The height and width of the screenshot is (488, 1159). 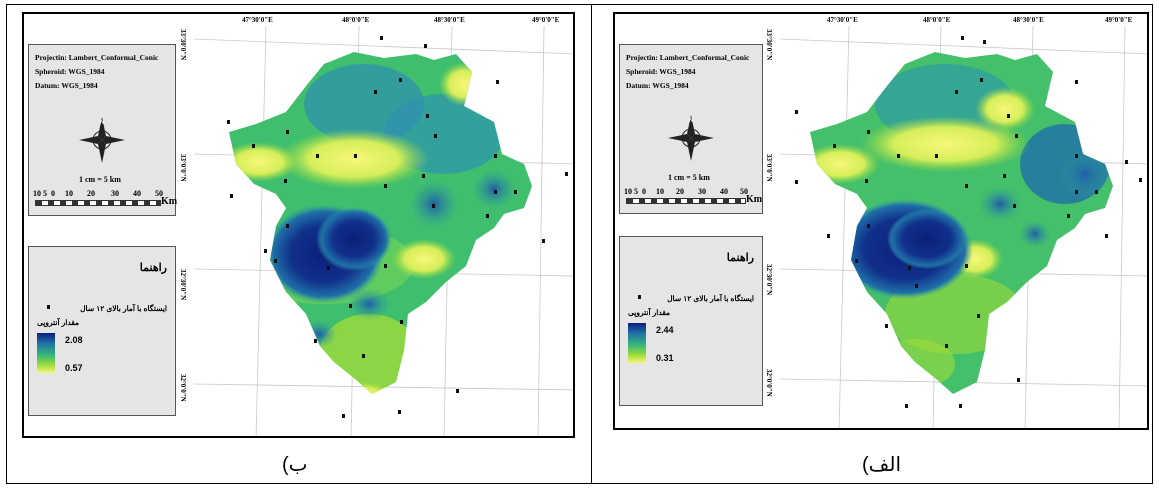 I want to click on figure-divider, so click(x=591, y=244).